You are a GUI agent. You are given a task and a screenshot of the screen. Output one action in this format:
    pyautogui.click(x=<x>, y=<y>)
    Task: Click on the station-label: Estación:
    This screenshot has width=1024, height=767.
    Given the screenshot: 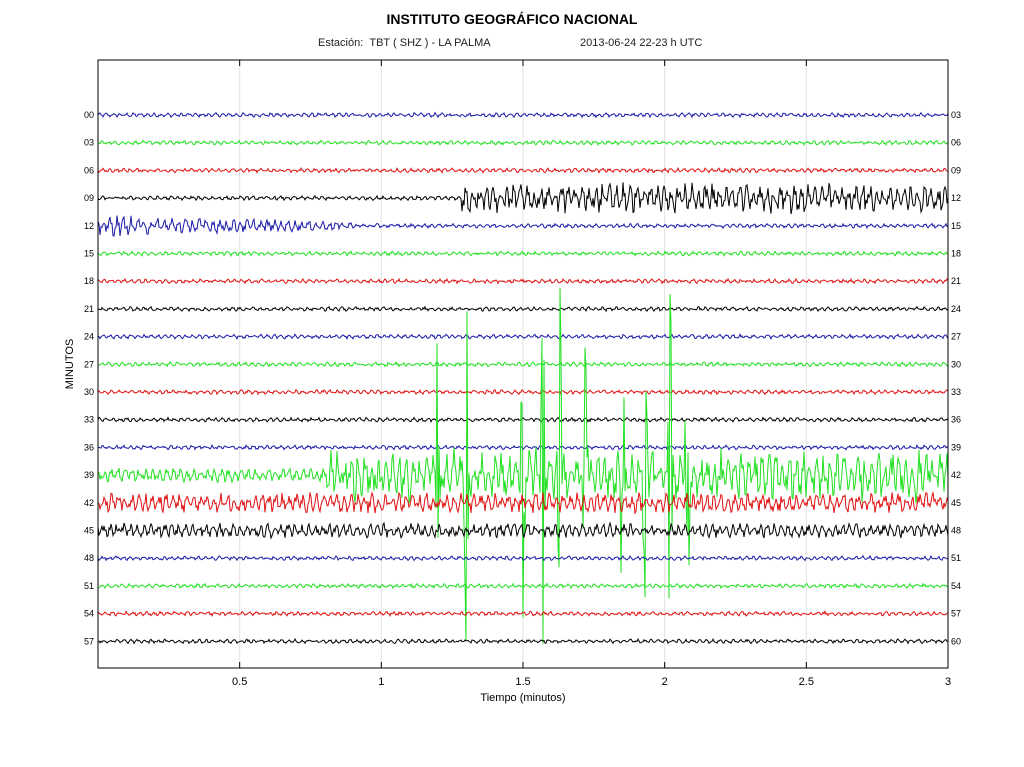 What is the action you would take?
    pyautogui.click(x=341, y=43)
    